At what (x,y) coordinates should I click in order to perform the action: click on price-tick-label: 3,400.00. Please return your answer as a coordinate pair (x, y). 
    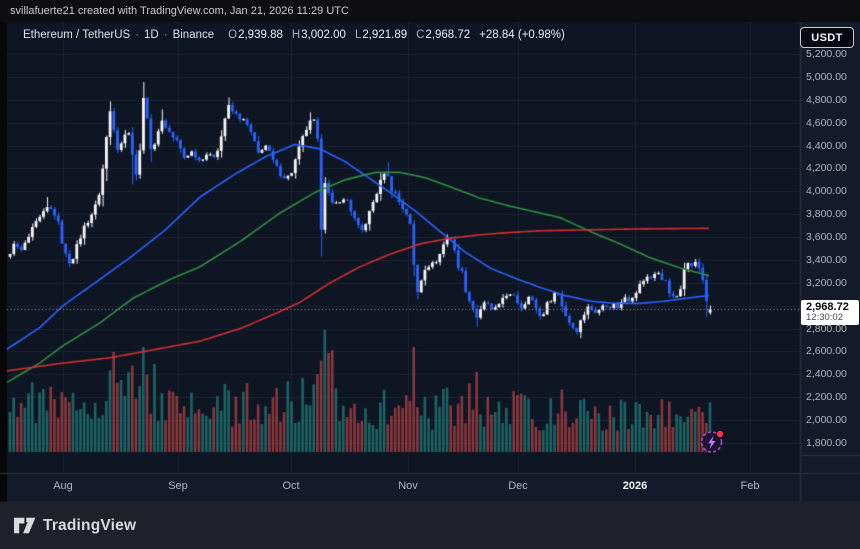
    Looking at the image, I should click on (826, 259).